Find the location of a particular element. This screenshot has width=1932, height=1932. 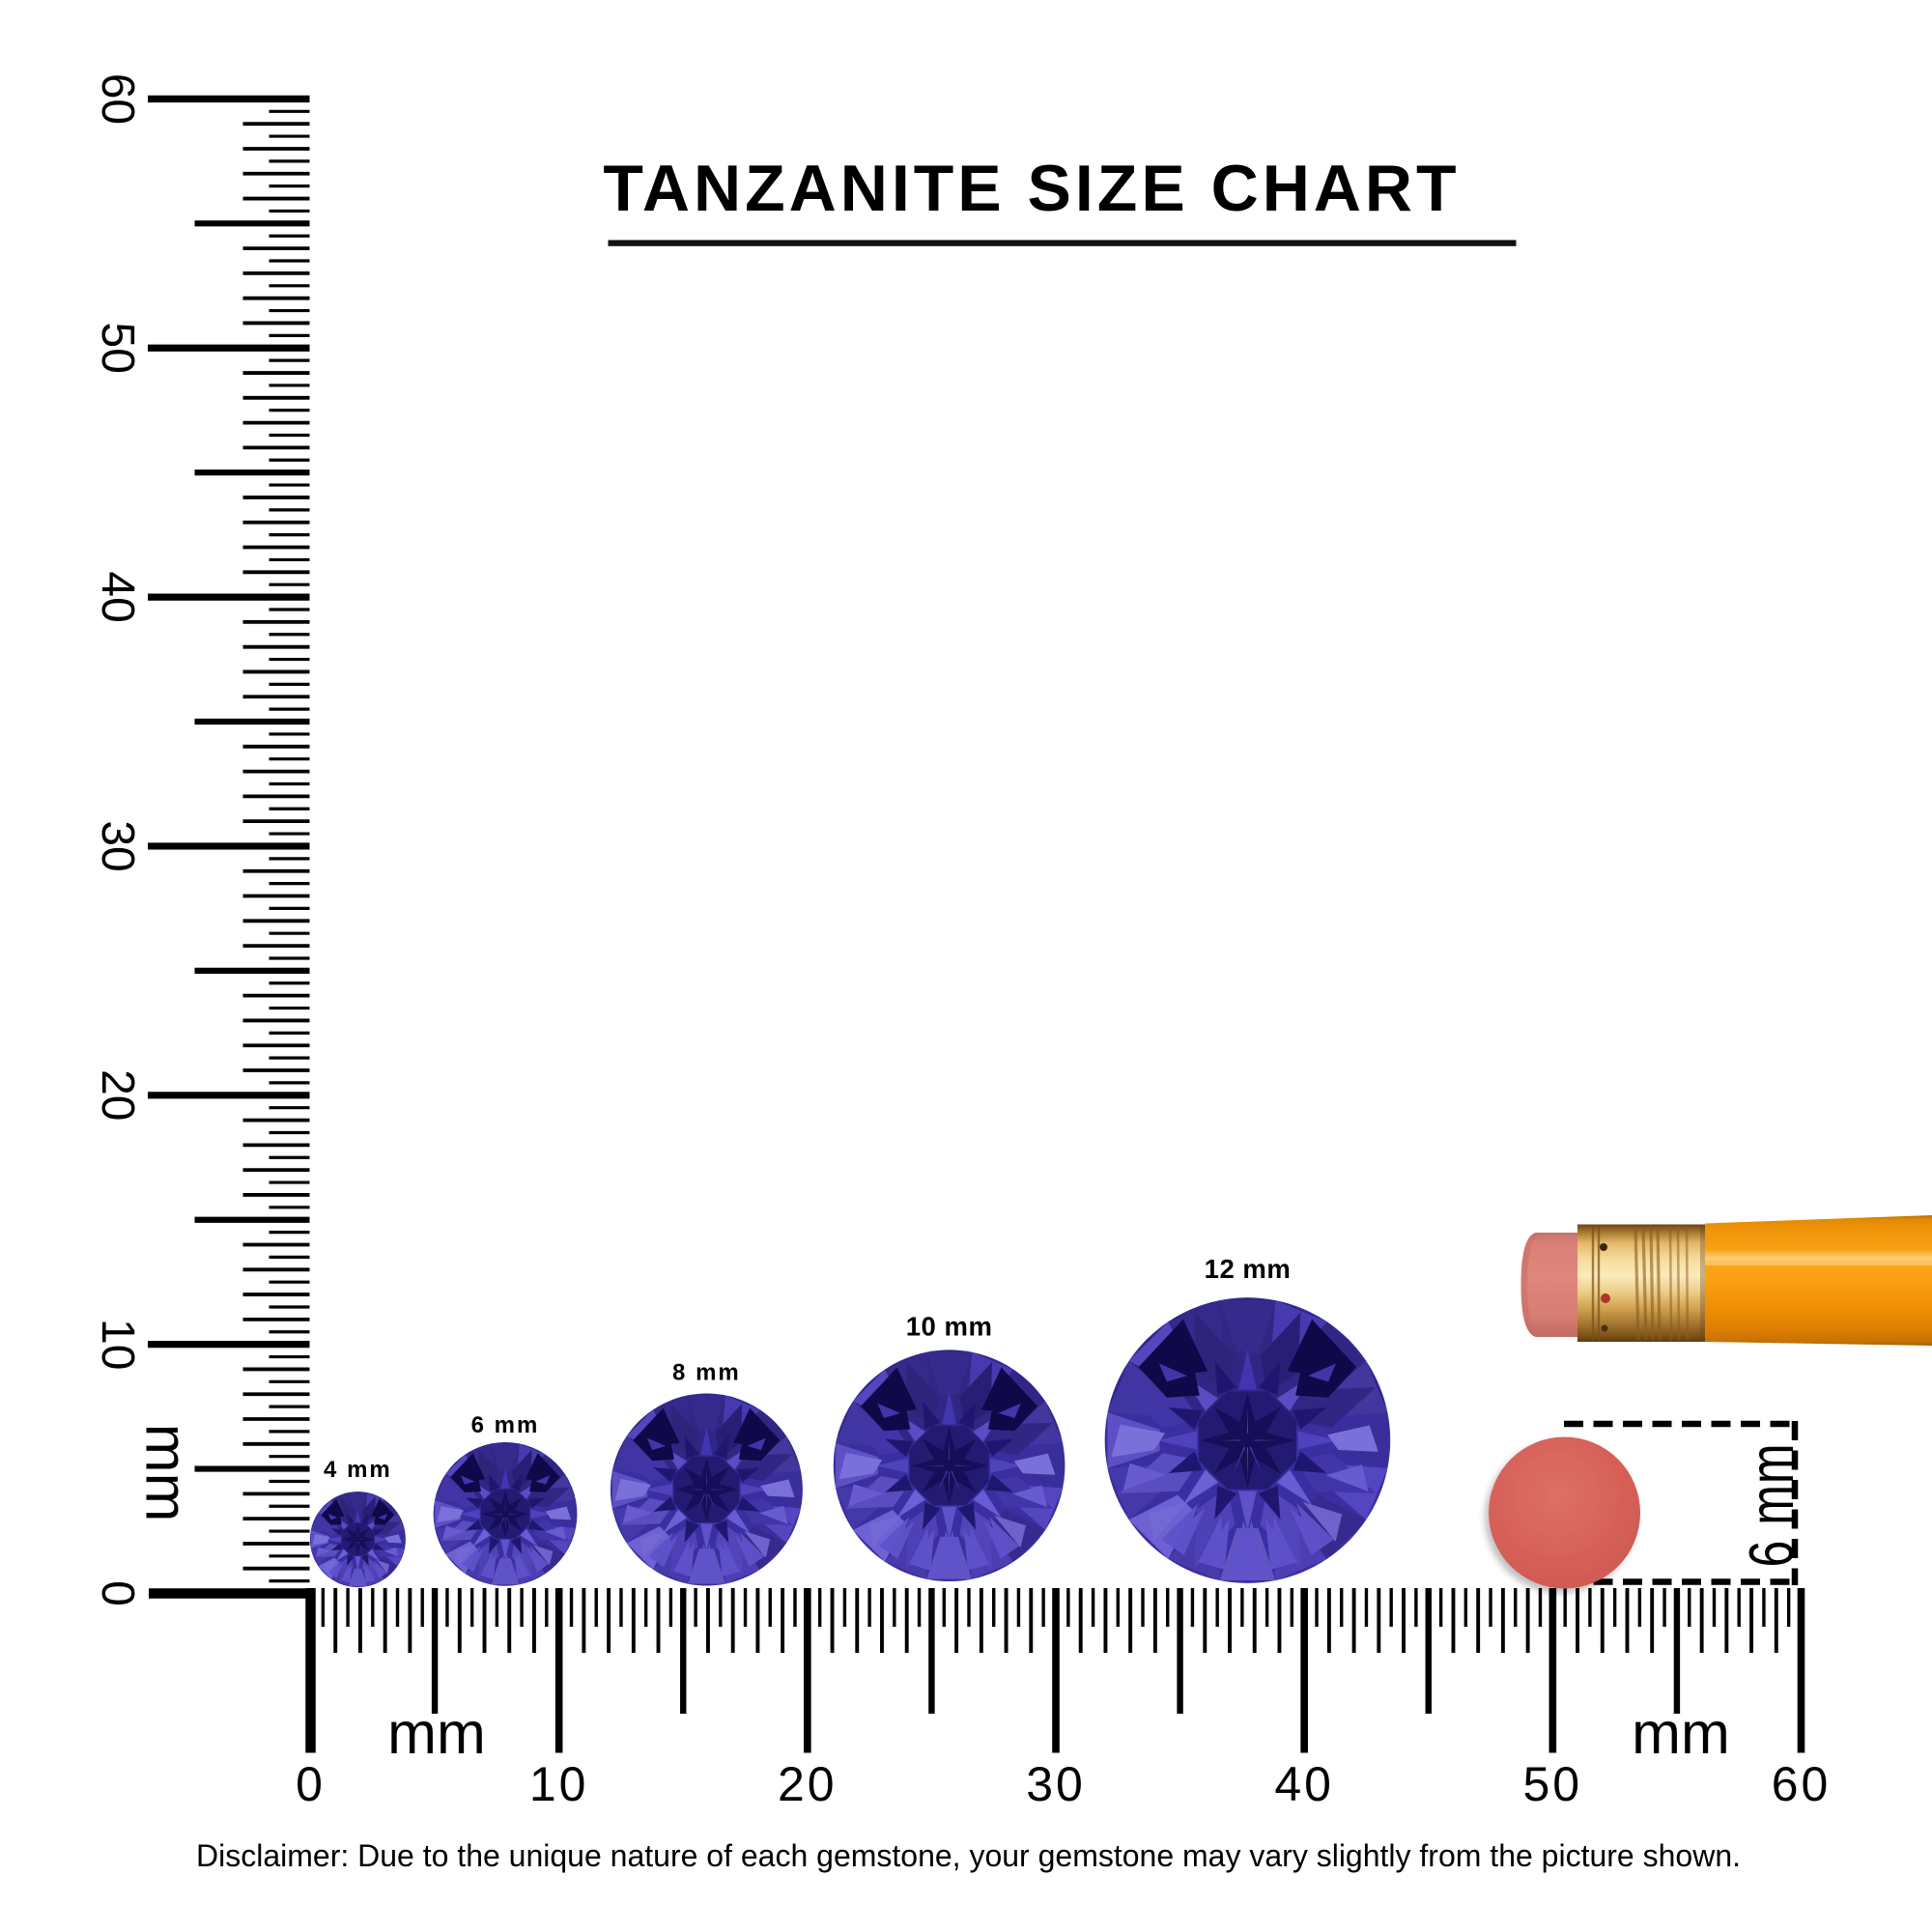

svg-text: 4 mm is located at coordinates (358, 1470).